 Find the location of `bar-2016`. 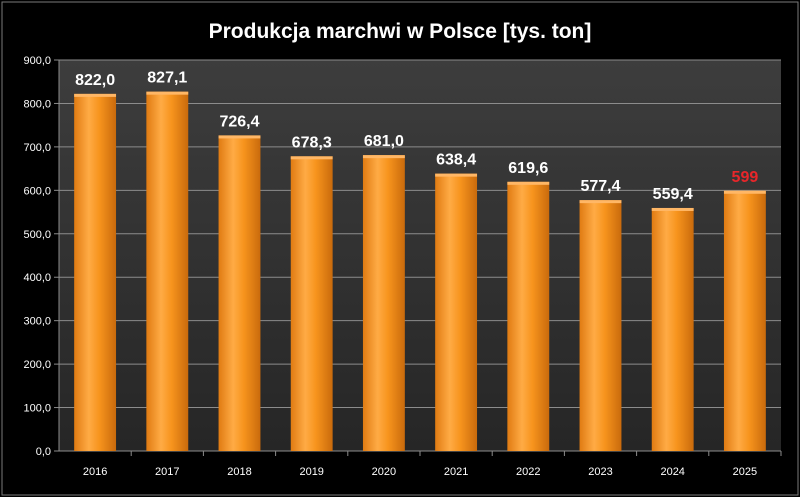

bar-2016 is located at coordinates (95, 272).